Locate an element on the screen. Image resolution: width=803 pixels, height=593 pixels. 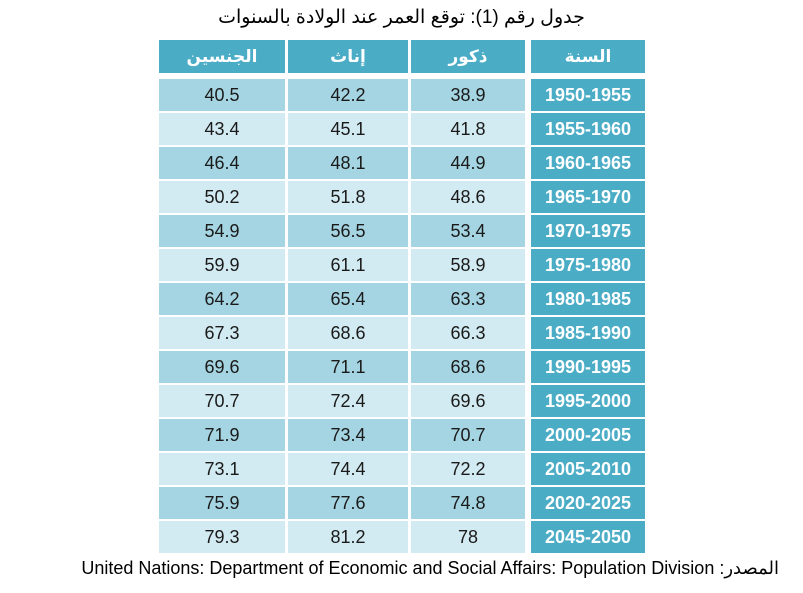
table-row: 71.9 73.4 70.7 2000-2005 is located at coordinates (402, 435).